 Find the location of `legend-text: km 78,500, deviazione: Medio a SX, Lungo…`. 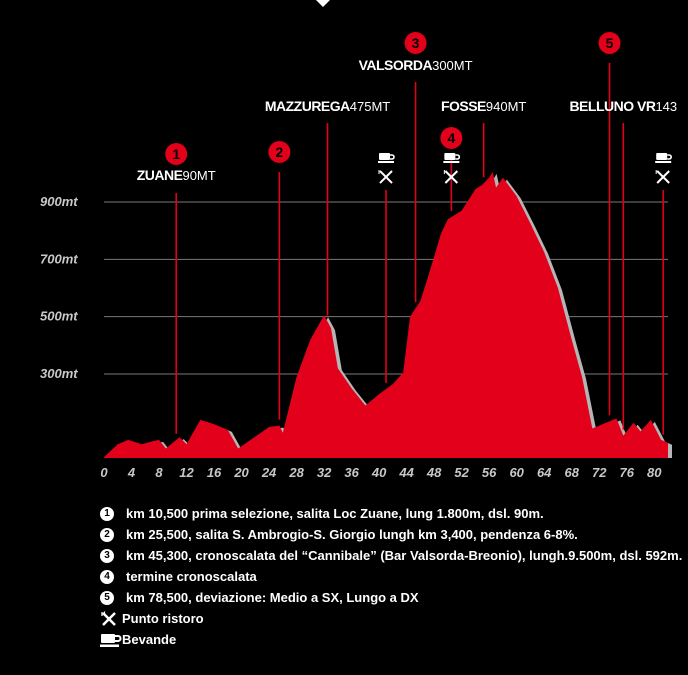

legend-text: km 78,500, deviazione: Medio a SX, Lungo… is located at coordinates (272, 597).